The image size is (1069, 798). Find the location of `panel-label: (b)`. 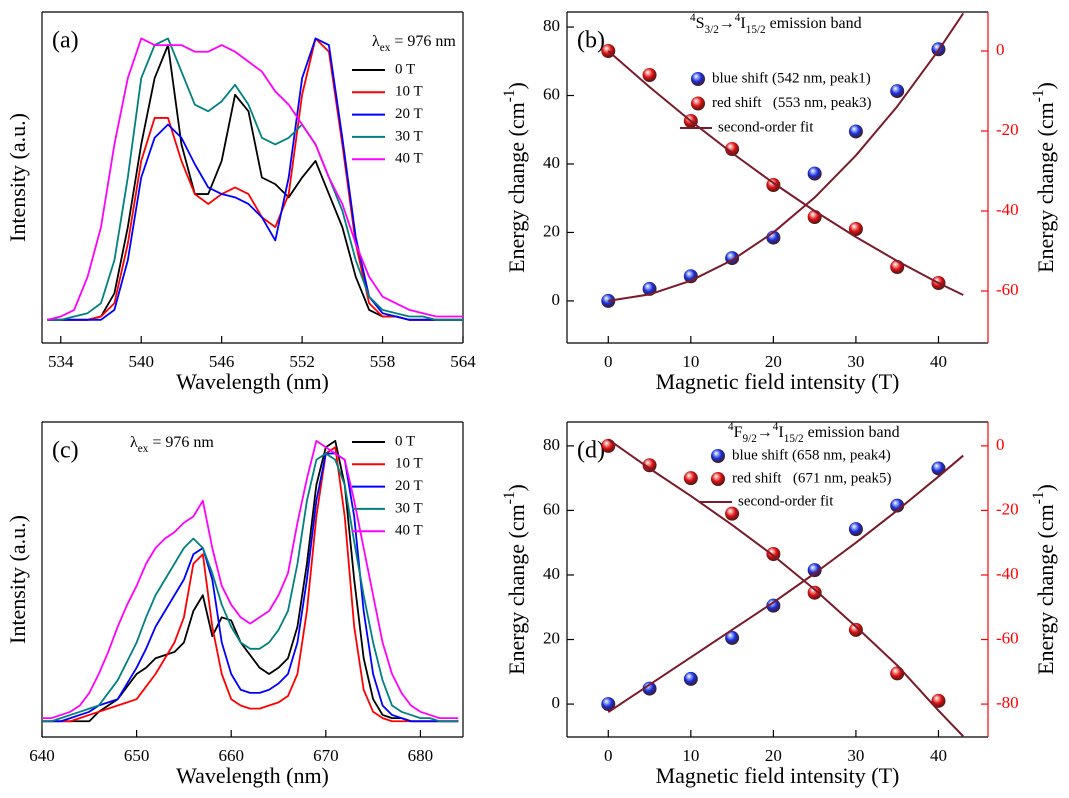

panel-label: (b) is located at coordinates (591, 41).